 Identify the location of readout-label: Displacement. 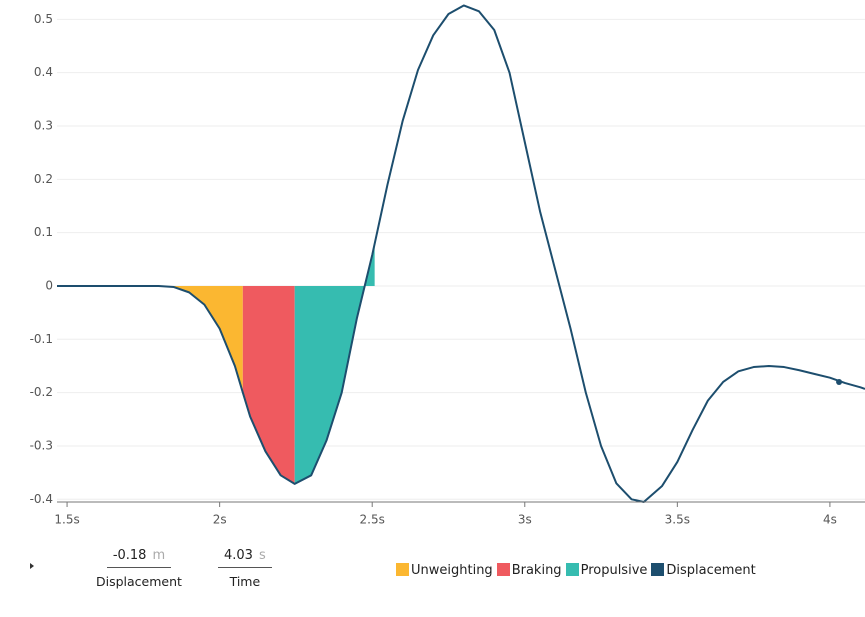
(139, 581).